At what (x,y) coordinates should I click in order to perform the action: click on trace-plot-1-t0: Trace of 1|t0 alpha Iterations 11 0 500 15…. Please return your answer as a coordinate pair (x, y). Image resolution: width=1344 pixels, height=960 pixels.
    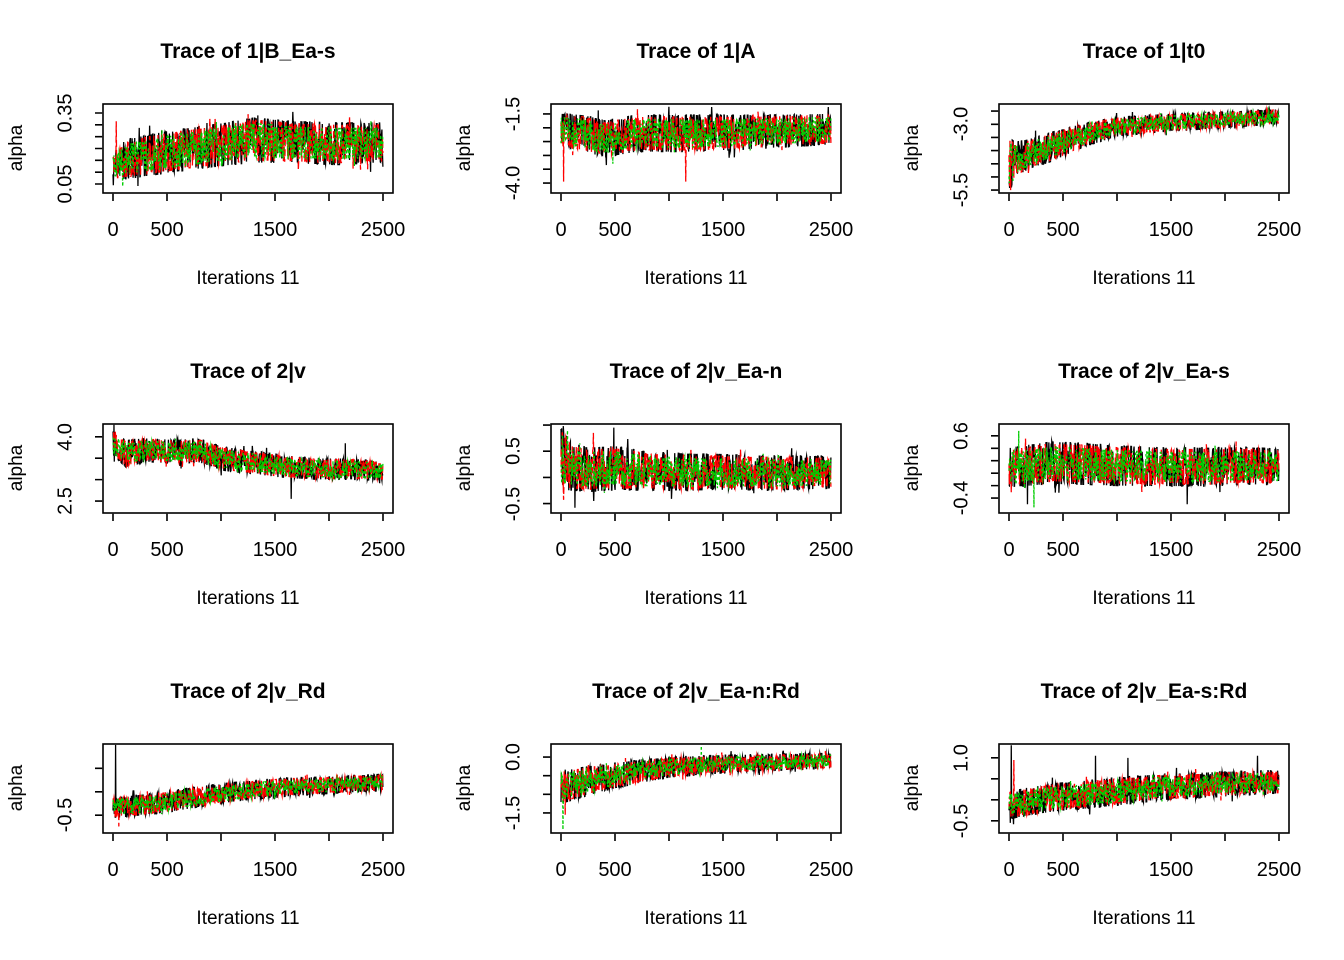
    Looking at the image, I should click on (1120, 160).